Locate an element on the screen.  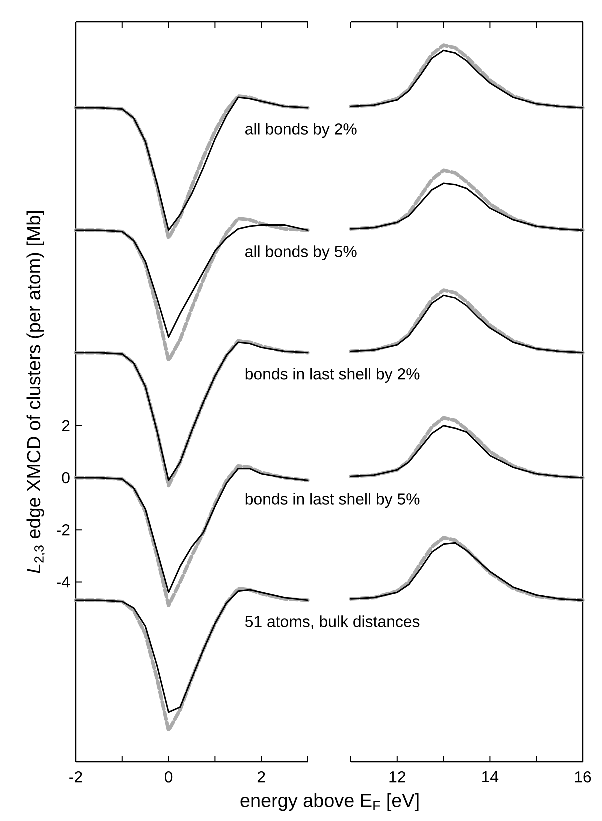
x-axis-title: energy above E$_{F}$ [eV] is located at coordinates (329, 803).